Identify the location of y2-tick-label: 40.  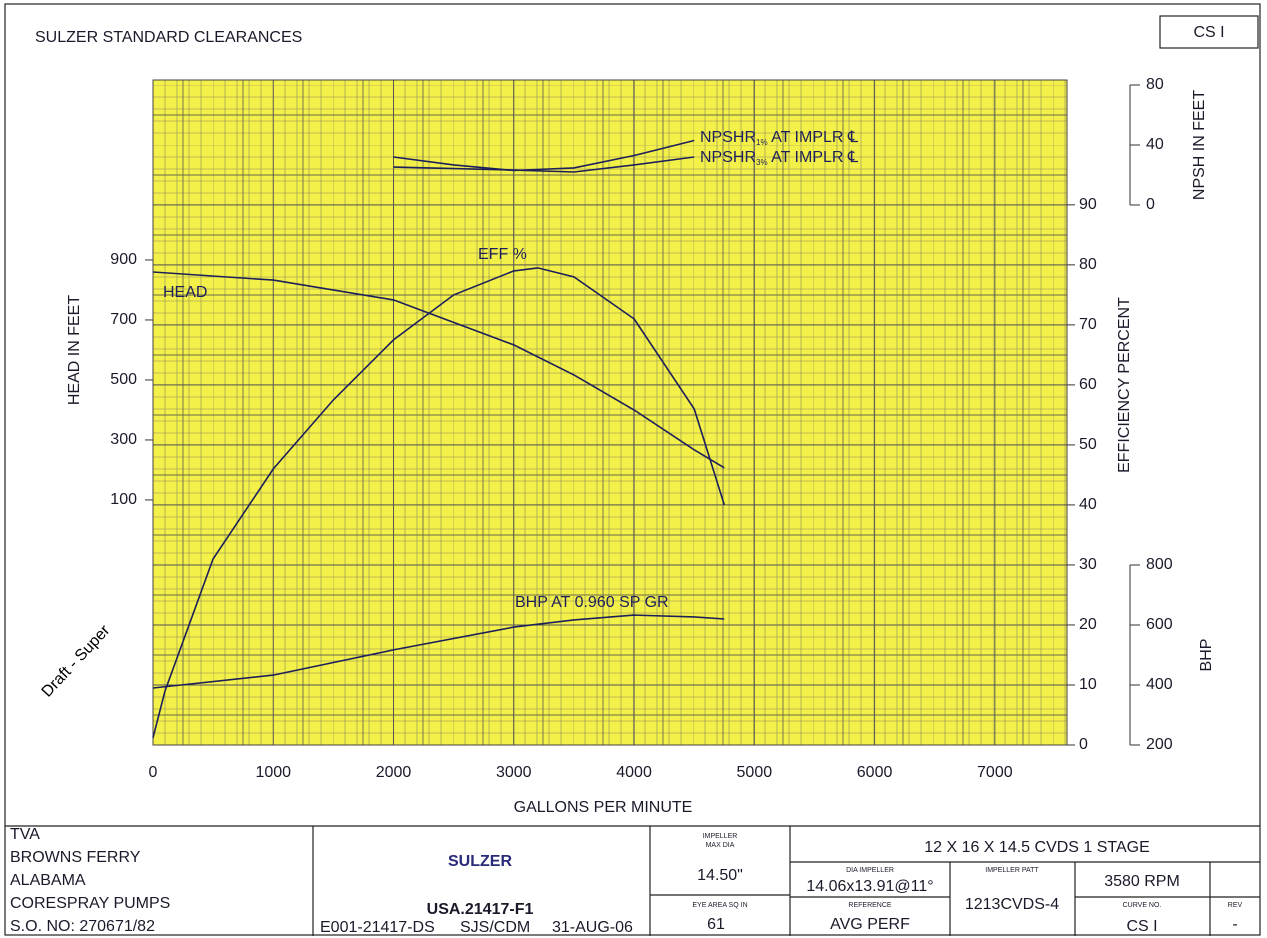
(1088, 504).